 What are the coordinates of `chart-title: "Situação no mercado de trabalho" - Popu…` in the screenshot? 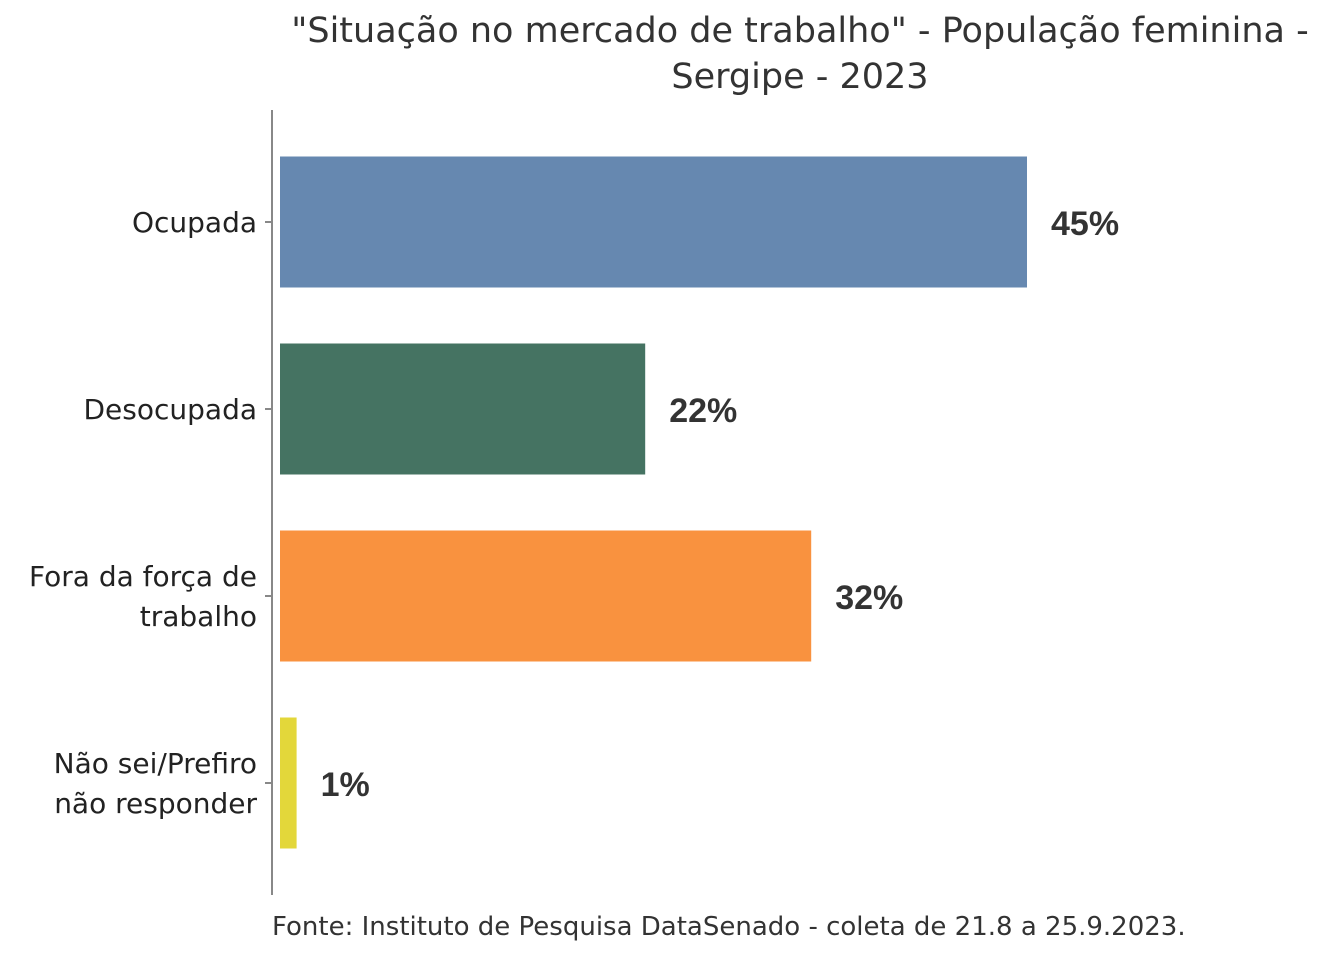 It's located at (797, 54).